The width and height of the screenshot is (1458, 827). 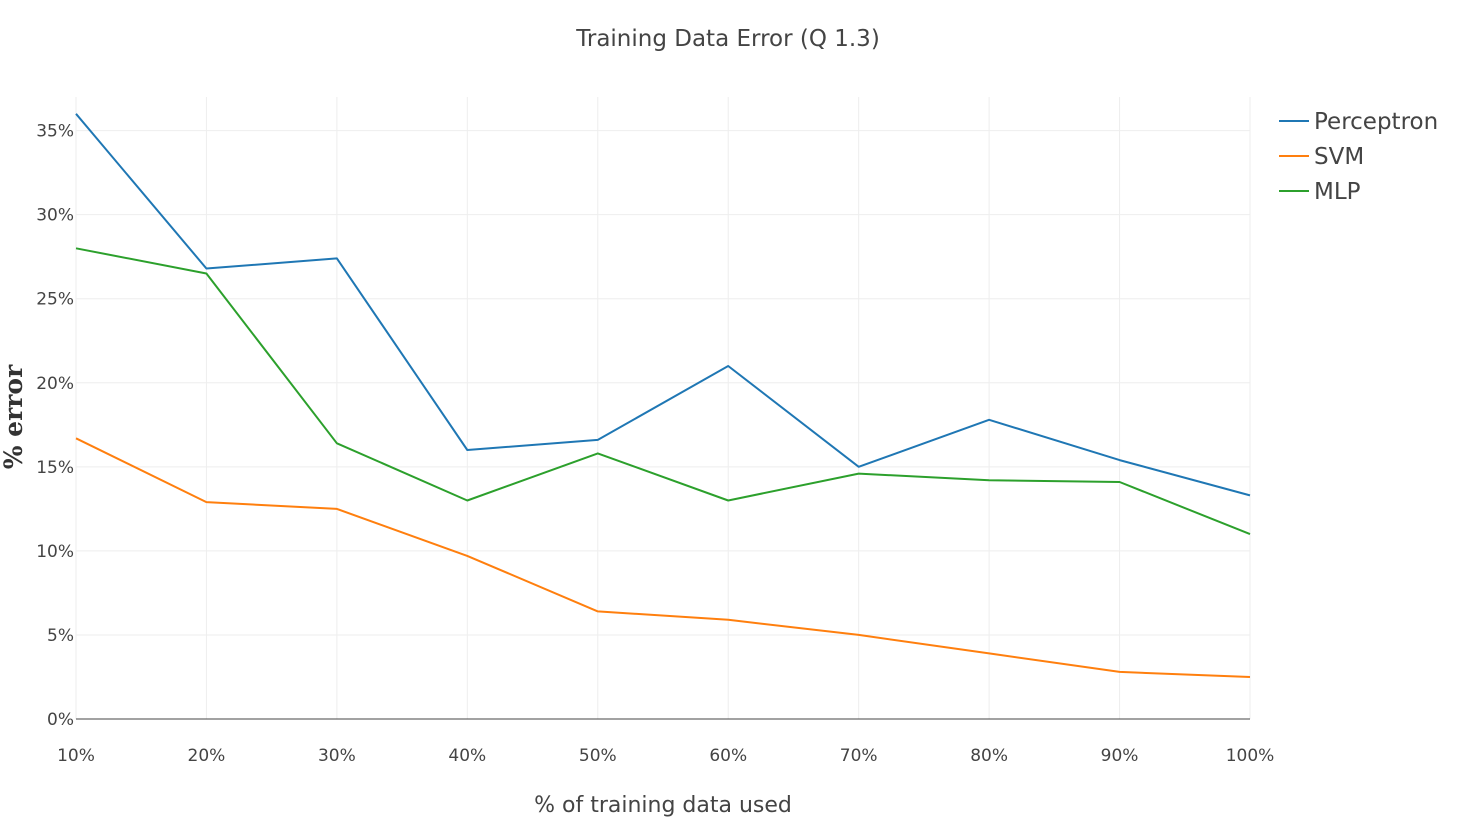 I want to click on y-tick-label: 5%, so click(x=60, y=636).